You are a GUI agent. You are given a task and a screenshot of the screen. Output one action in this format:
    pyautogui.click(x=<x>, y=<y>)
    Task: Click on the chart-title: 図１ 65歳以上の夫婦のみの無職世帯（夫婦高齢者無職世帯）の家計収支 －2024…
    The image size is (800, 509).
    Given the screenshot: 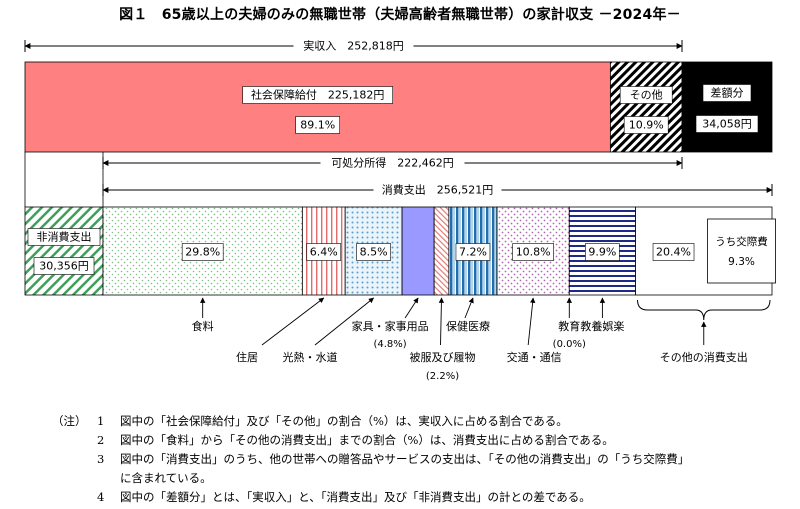 What is the action you would take?
    pyautogui.click(x=400, y=15)
    